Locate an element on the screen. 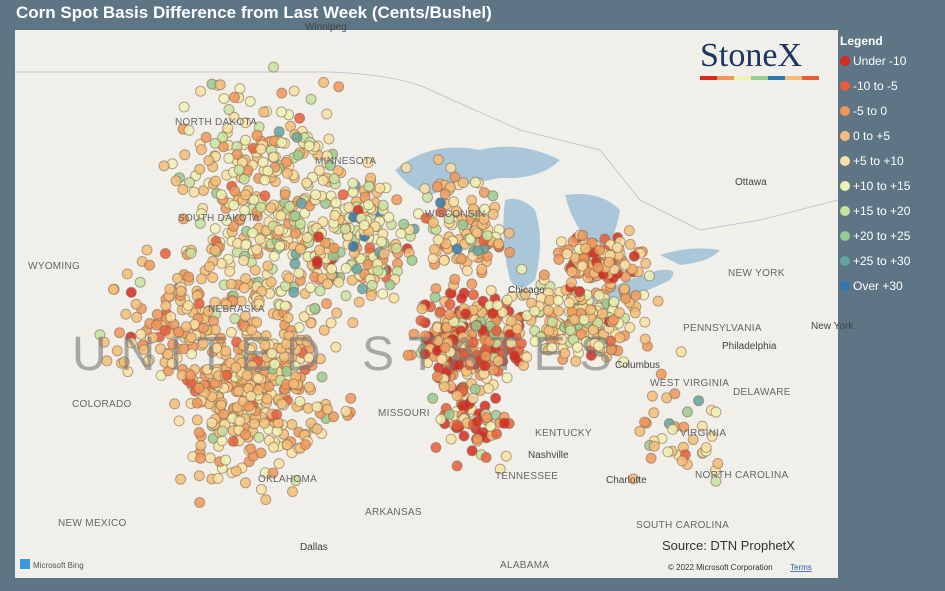 The height and width of the screenshot is (591, 945). bing-icon is located at coordinates (25, 564).